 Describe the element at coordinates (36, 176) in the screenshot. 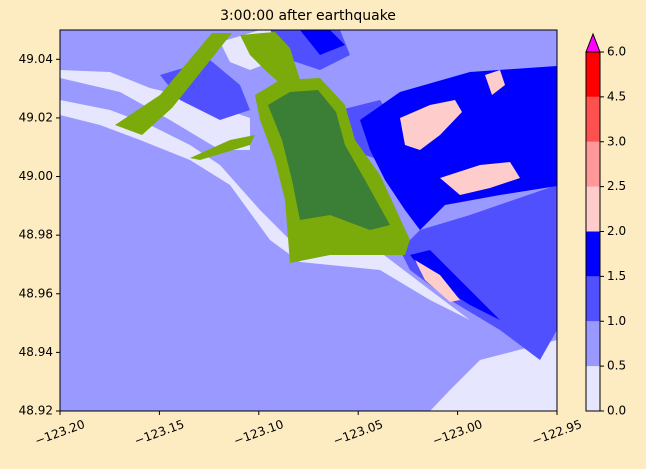

I see `y-tick-label: 49.00` at that location.